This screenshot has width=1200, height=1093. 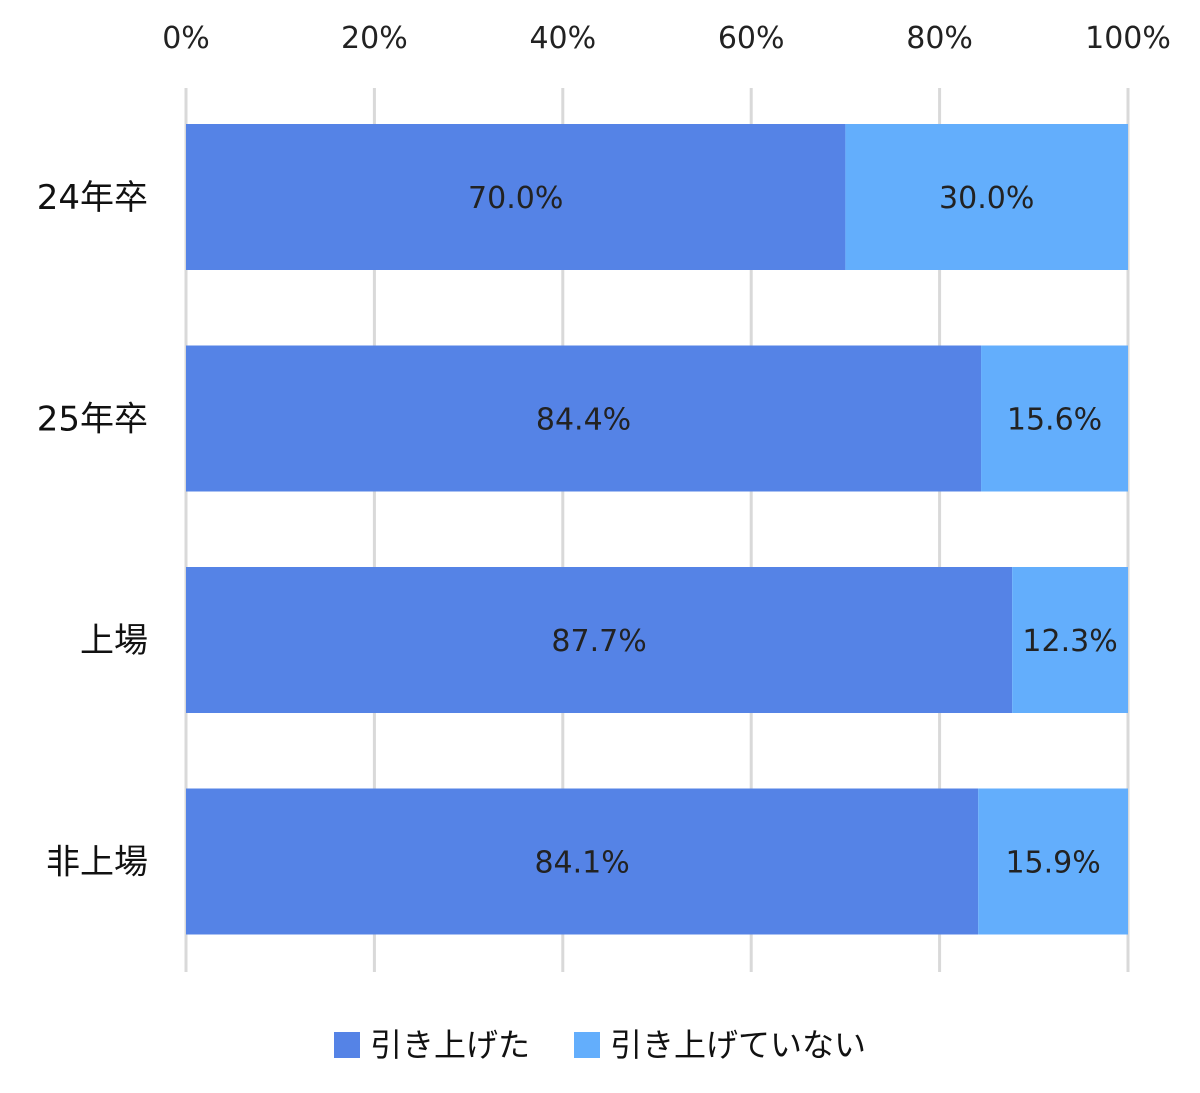 What do you see at coordinates (347, 1045) in the screenshot?
I see `legend-swatch-raised` at bounding box center [347, 1045].